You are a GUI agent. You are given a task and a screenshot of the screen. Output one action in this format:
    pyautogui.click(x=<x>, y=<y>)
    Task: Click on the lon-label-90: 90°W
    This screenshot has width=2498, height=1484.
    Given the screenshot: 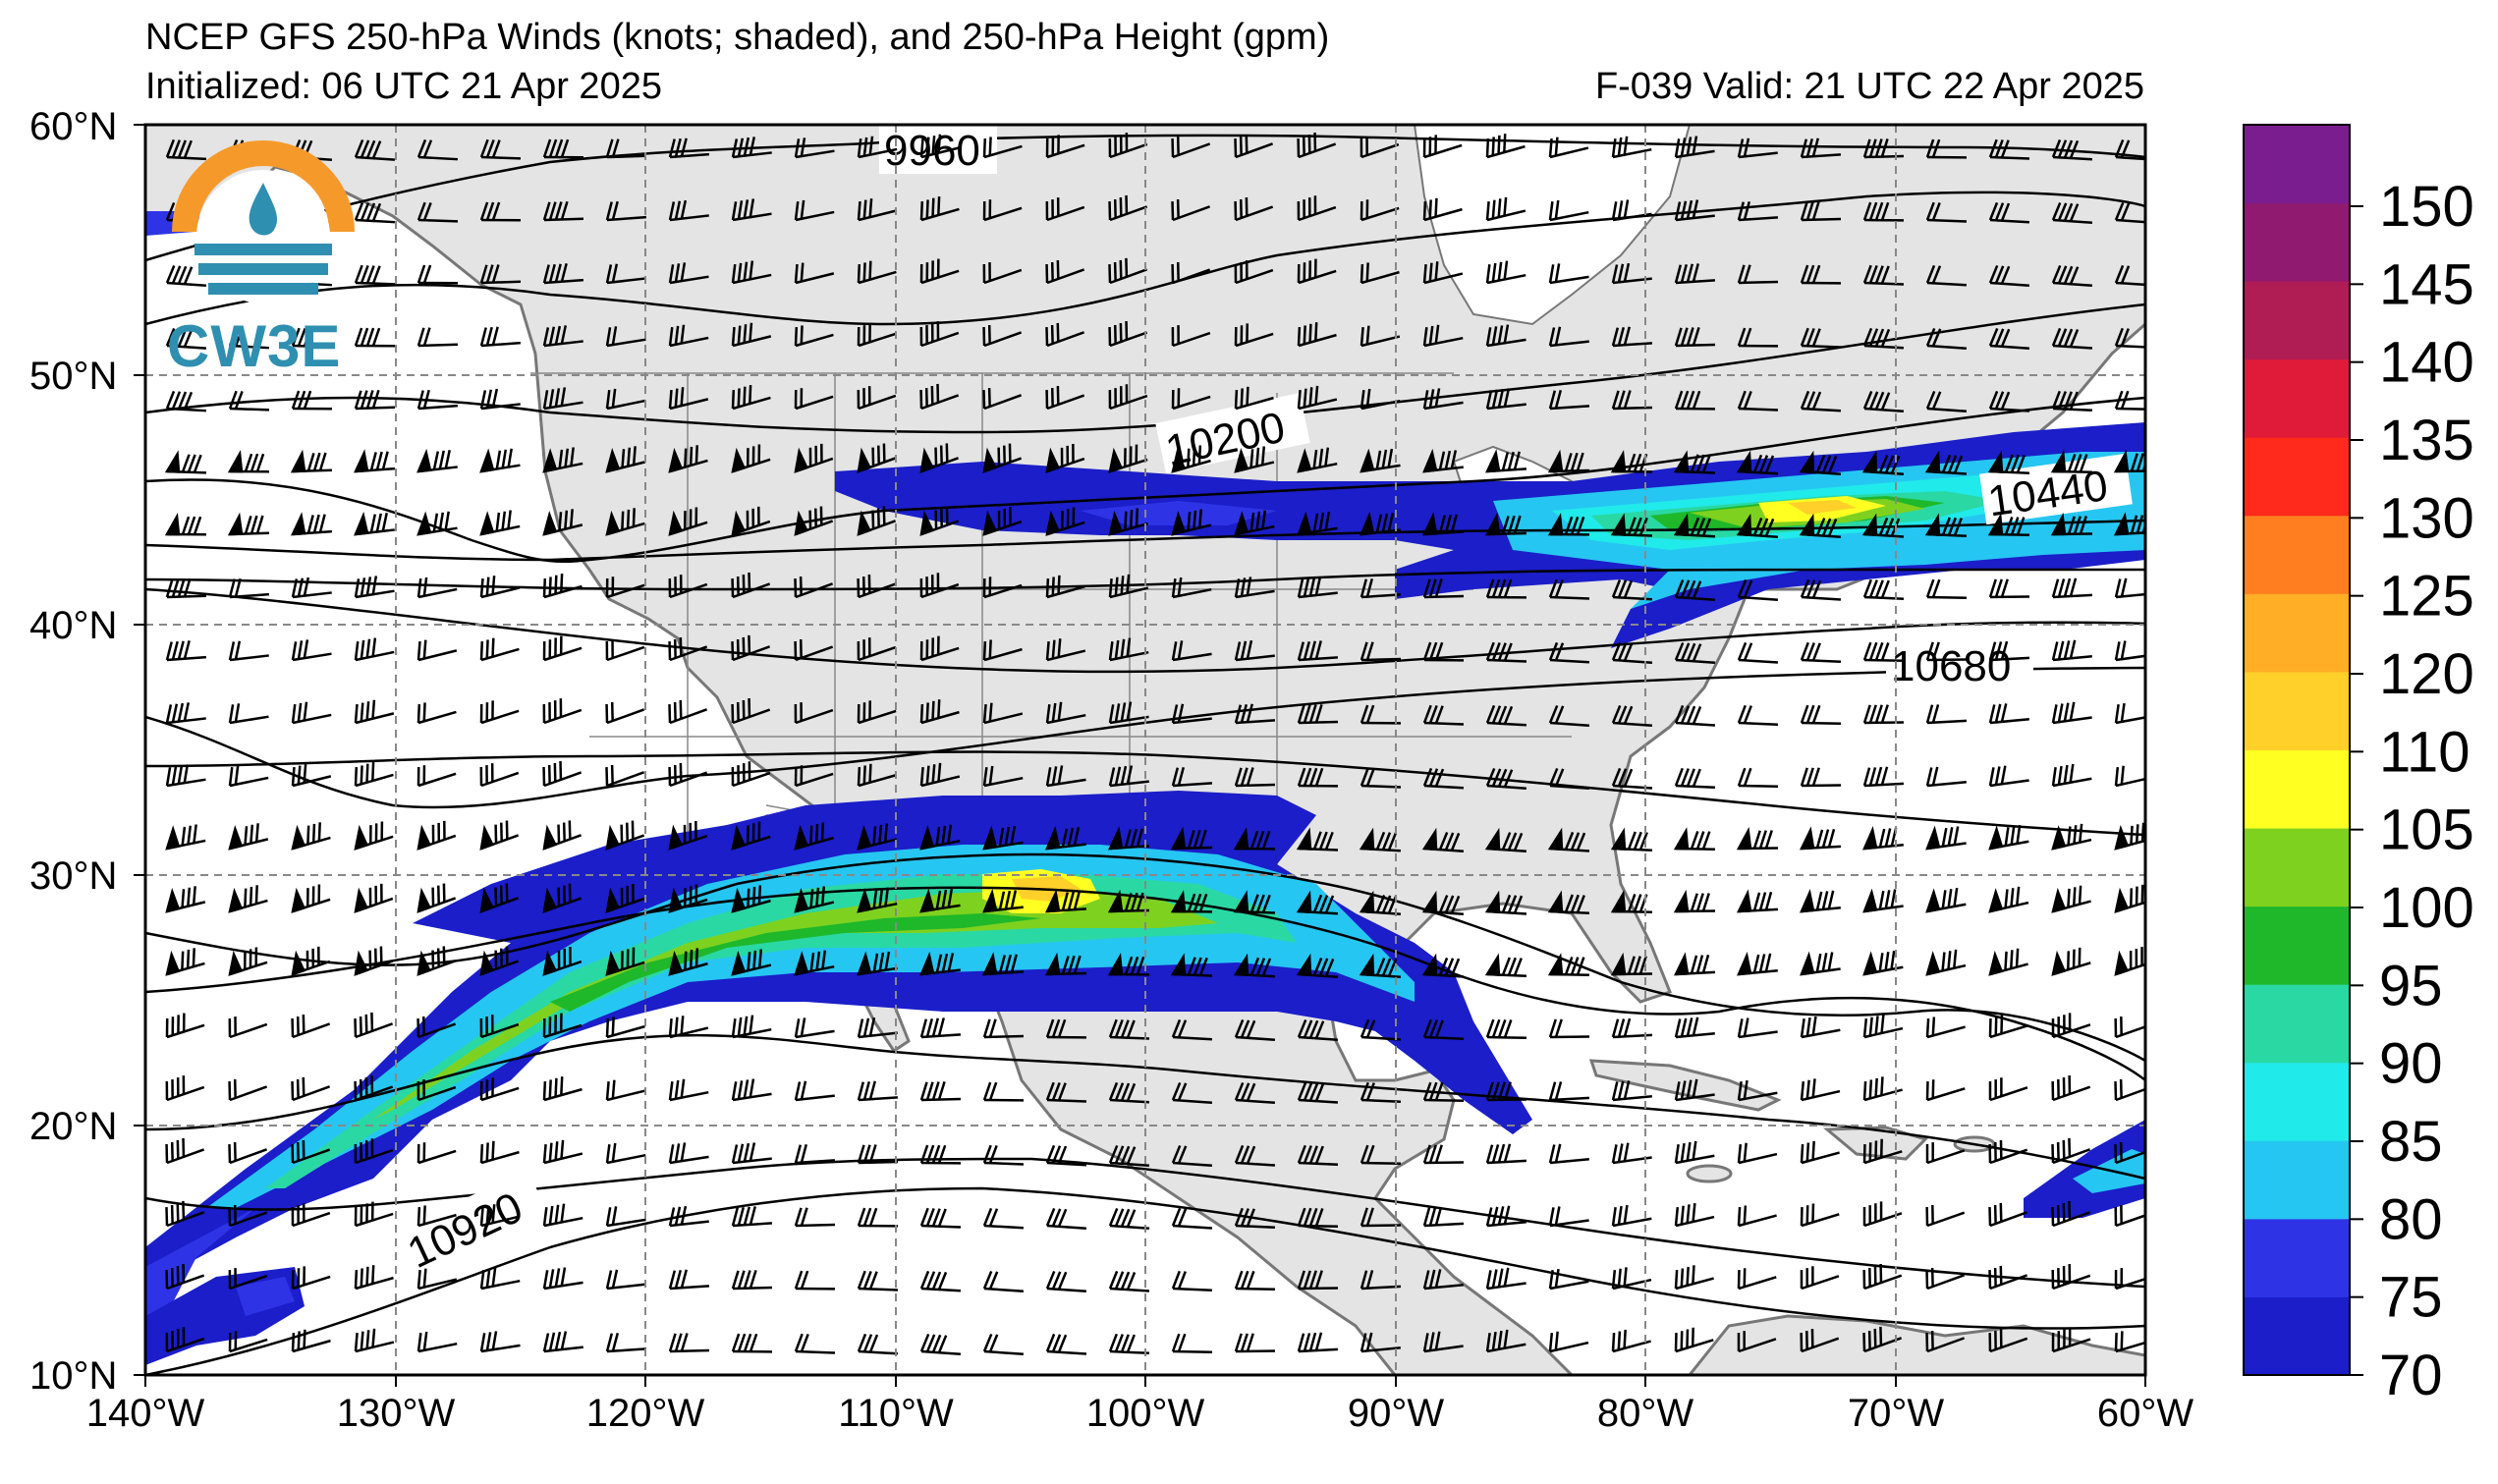 What is the action you would take?
    pyautogui.click(x=1396, y=1413)
    